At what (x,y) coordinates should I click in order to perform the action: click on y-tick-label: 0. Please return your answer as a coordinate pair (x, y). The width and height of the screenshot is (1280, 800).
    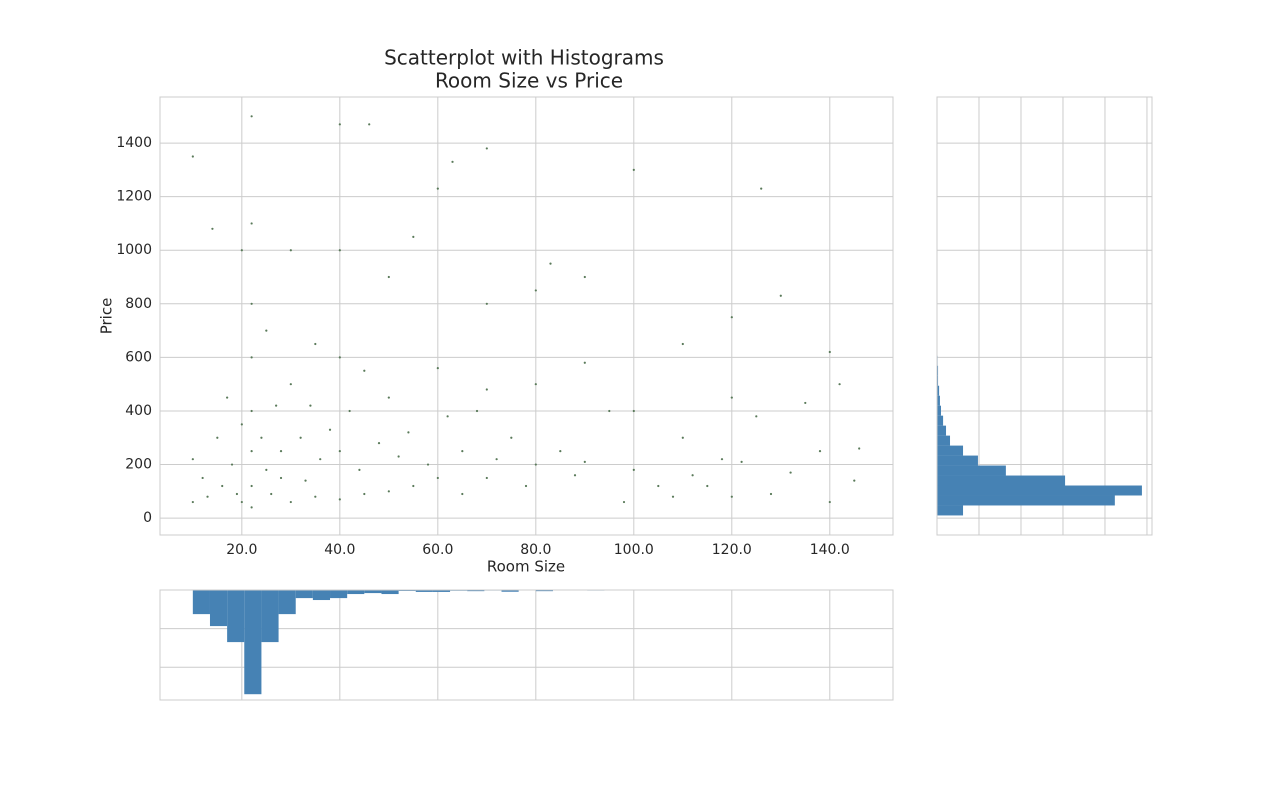
    Looking at the image, I should click on (147, 518).